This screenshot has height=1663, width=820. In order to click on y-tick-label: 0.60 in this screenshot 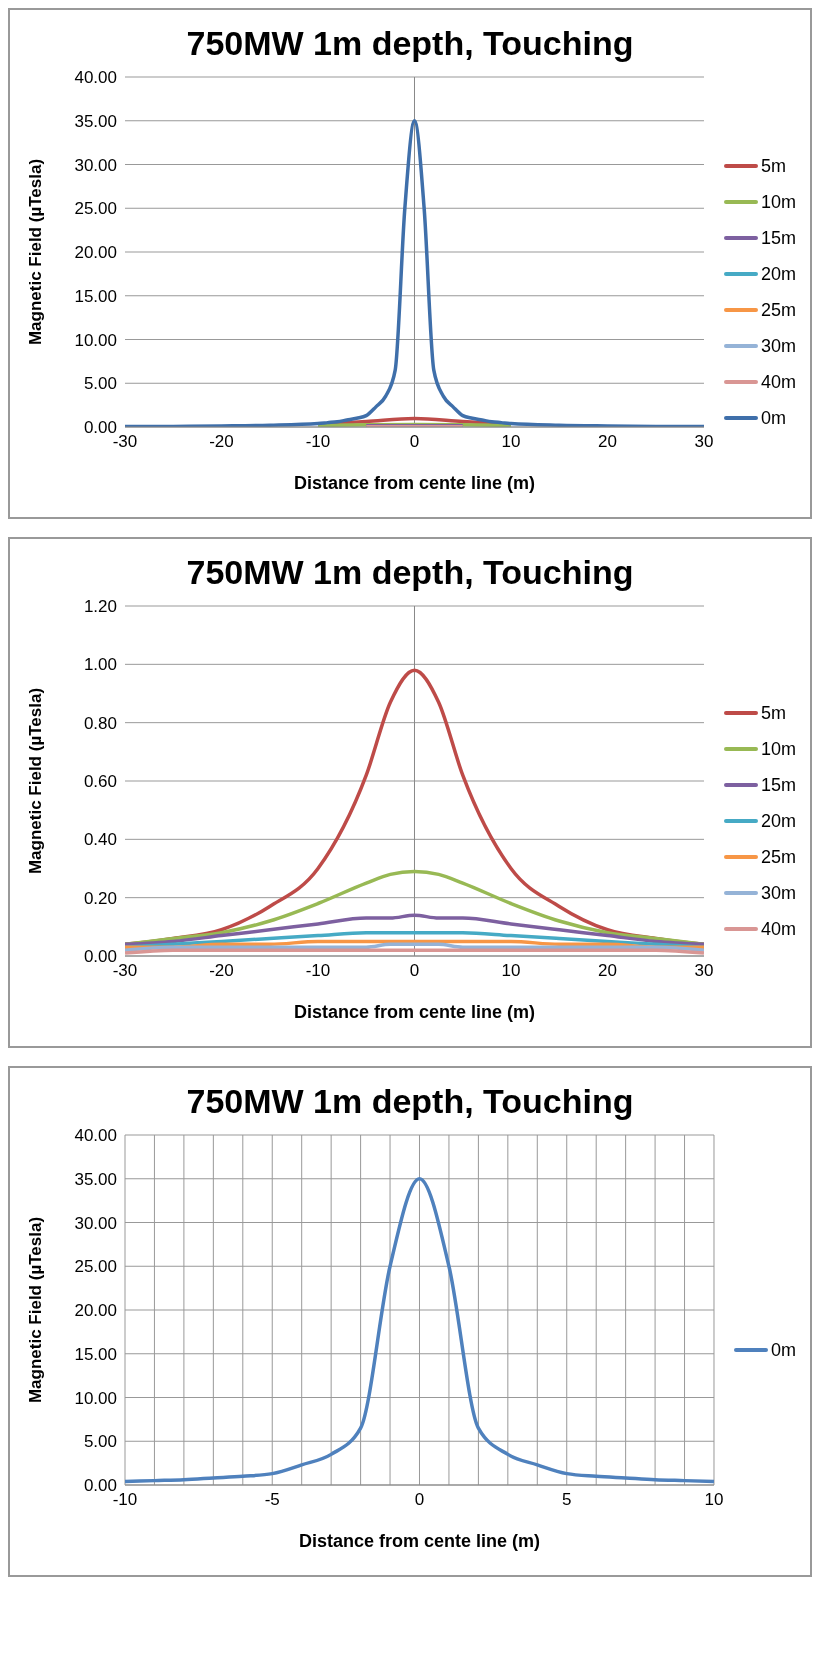, I will do `click(100, 782)`.